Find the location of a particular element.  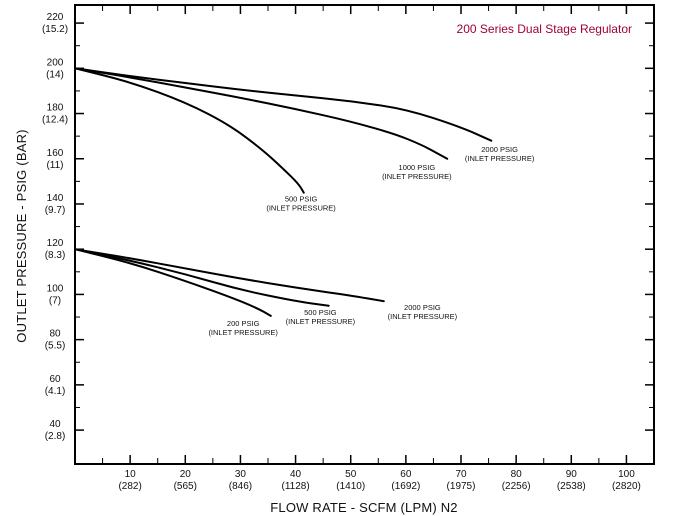

y-axis-label: OUTLET PRESSURE - PSIG (BAR) is located at coordinates (21, 235).